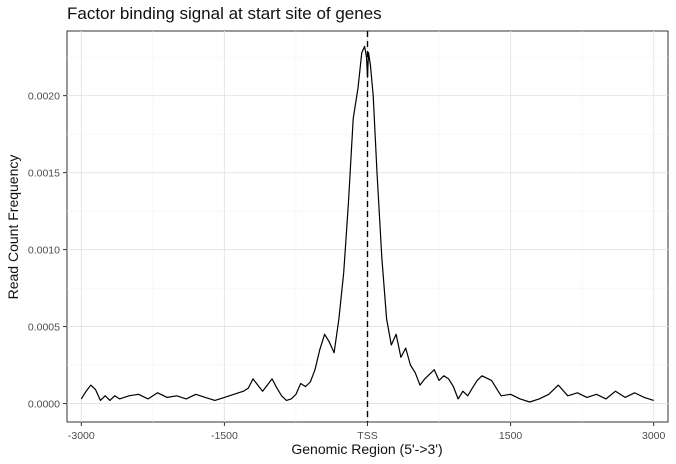 The image size is (676, 464). I want to click on y-axis-title: Read Count Frequency, so click(13, 227).